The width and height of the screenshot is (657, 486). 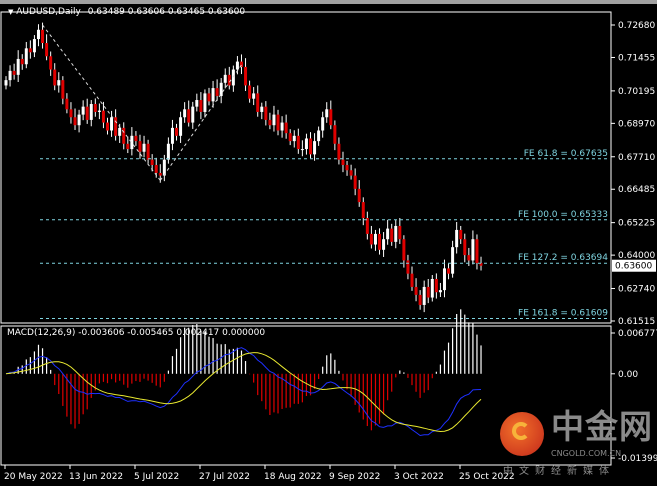 I want to click on x-tick-label: 5 Jul 2022, so click(x=156, y=477).